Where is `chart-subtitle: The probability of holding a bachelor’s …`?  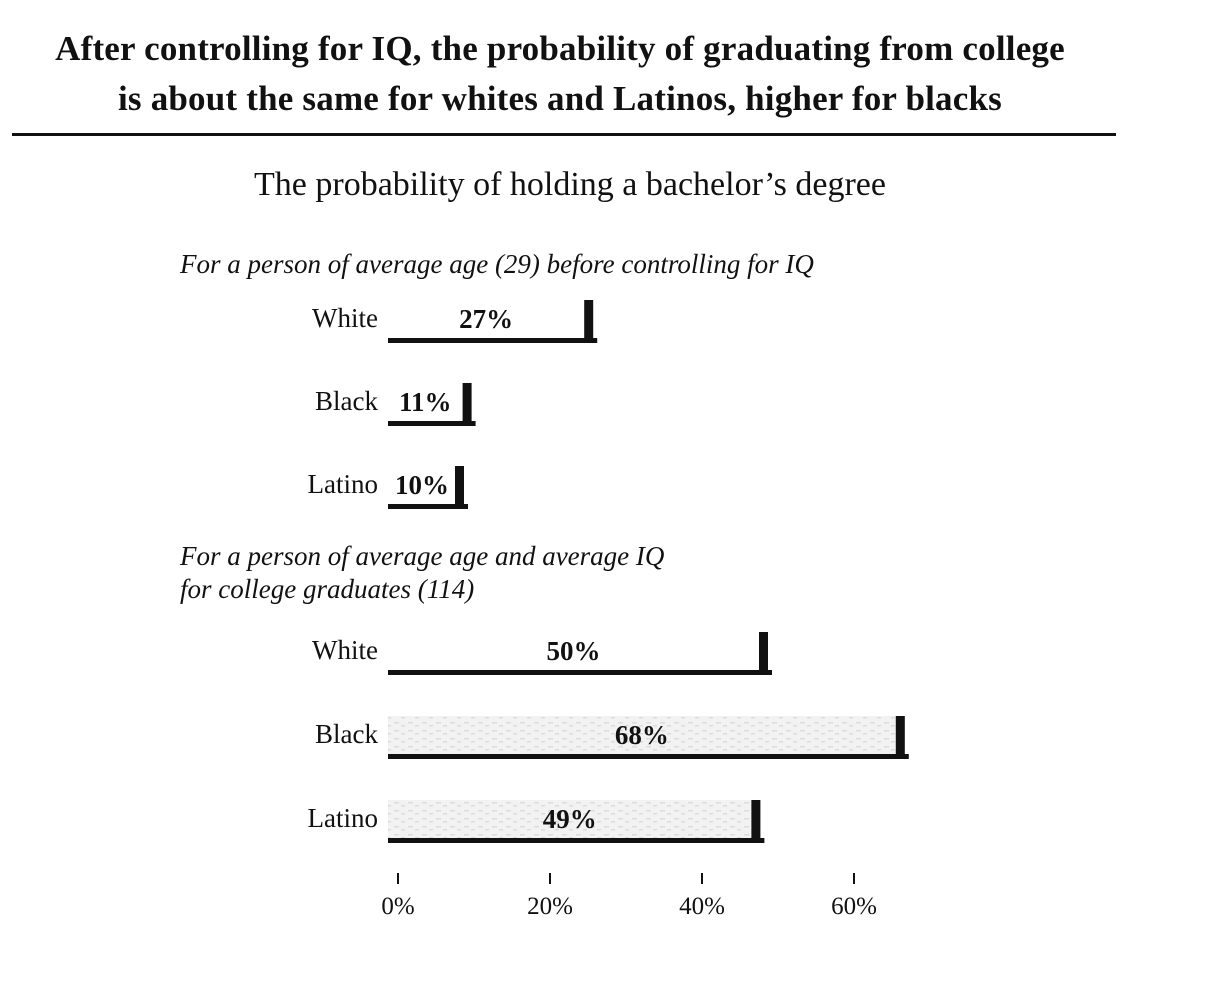 chart-subtitle: The probability of holding a bachelor’s … is located at coordinates (570, 184).